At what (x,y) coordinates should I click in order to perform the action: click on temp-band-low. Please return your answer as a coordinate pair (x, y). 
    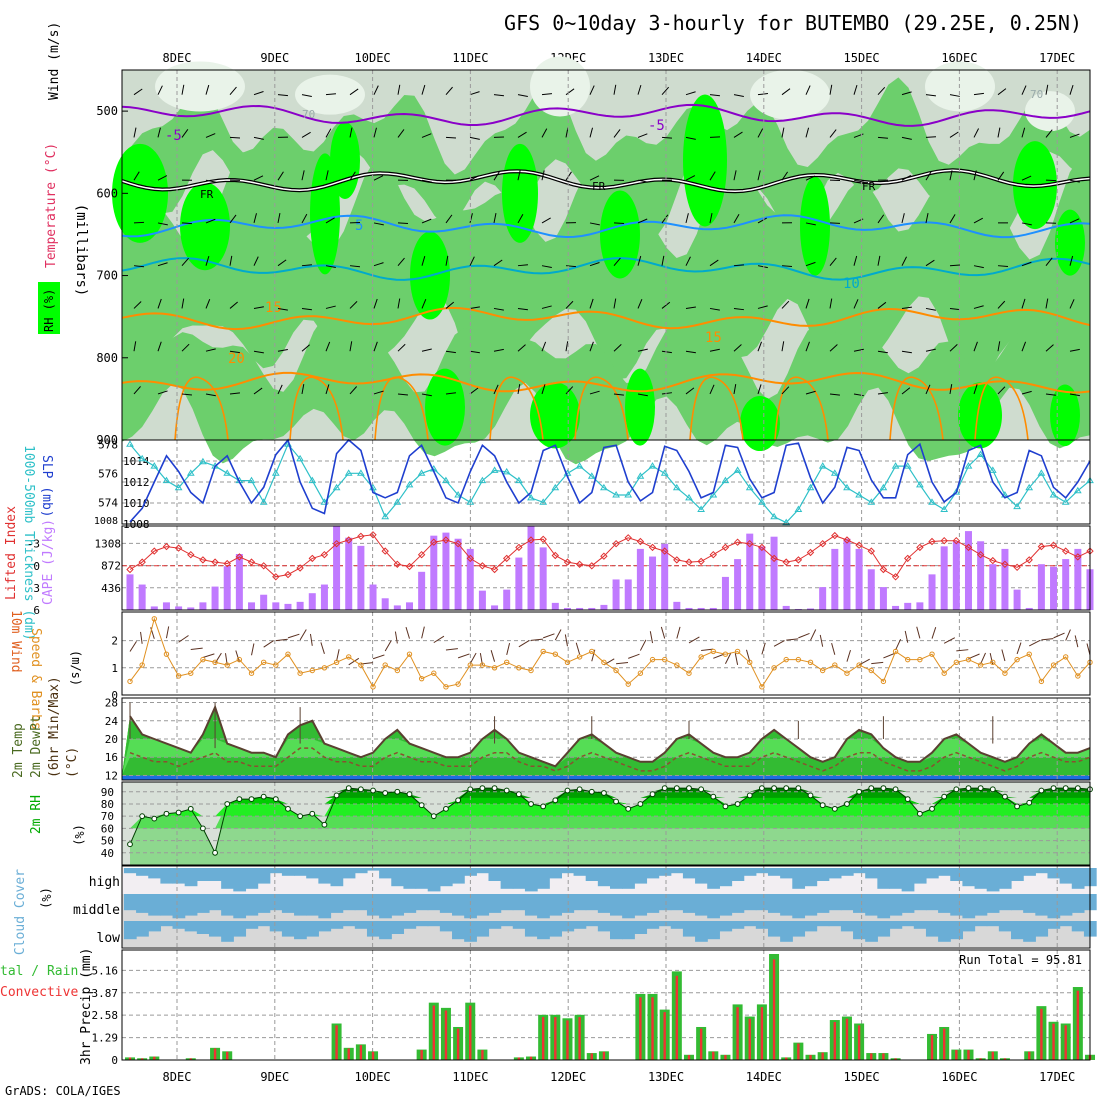
    Looking at the image, I should click on (606, 766).